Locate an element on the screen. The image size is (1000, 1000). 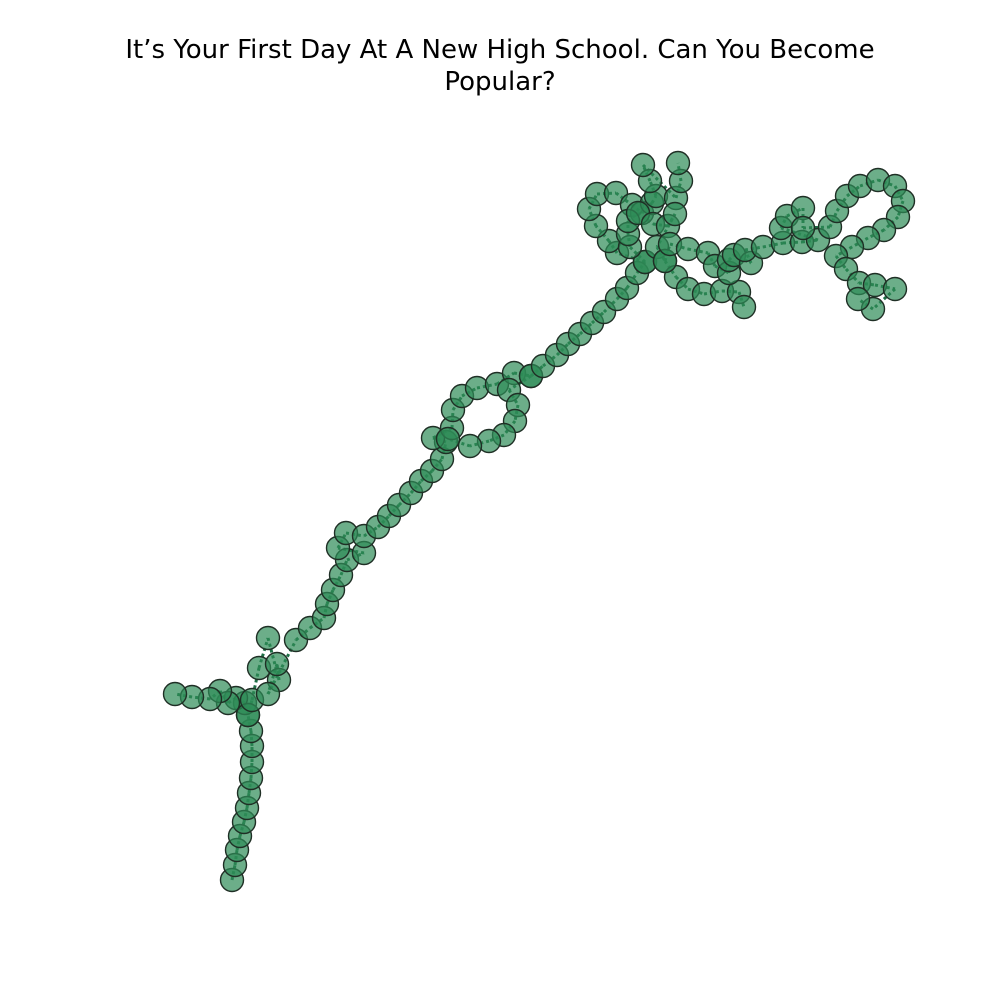
title-line-2: Popular? is located at coordinates (500, 82).